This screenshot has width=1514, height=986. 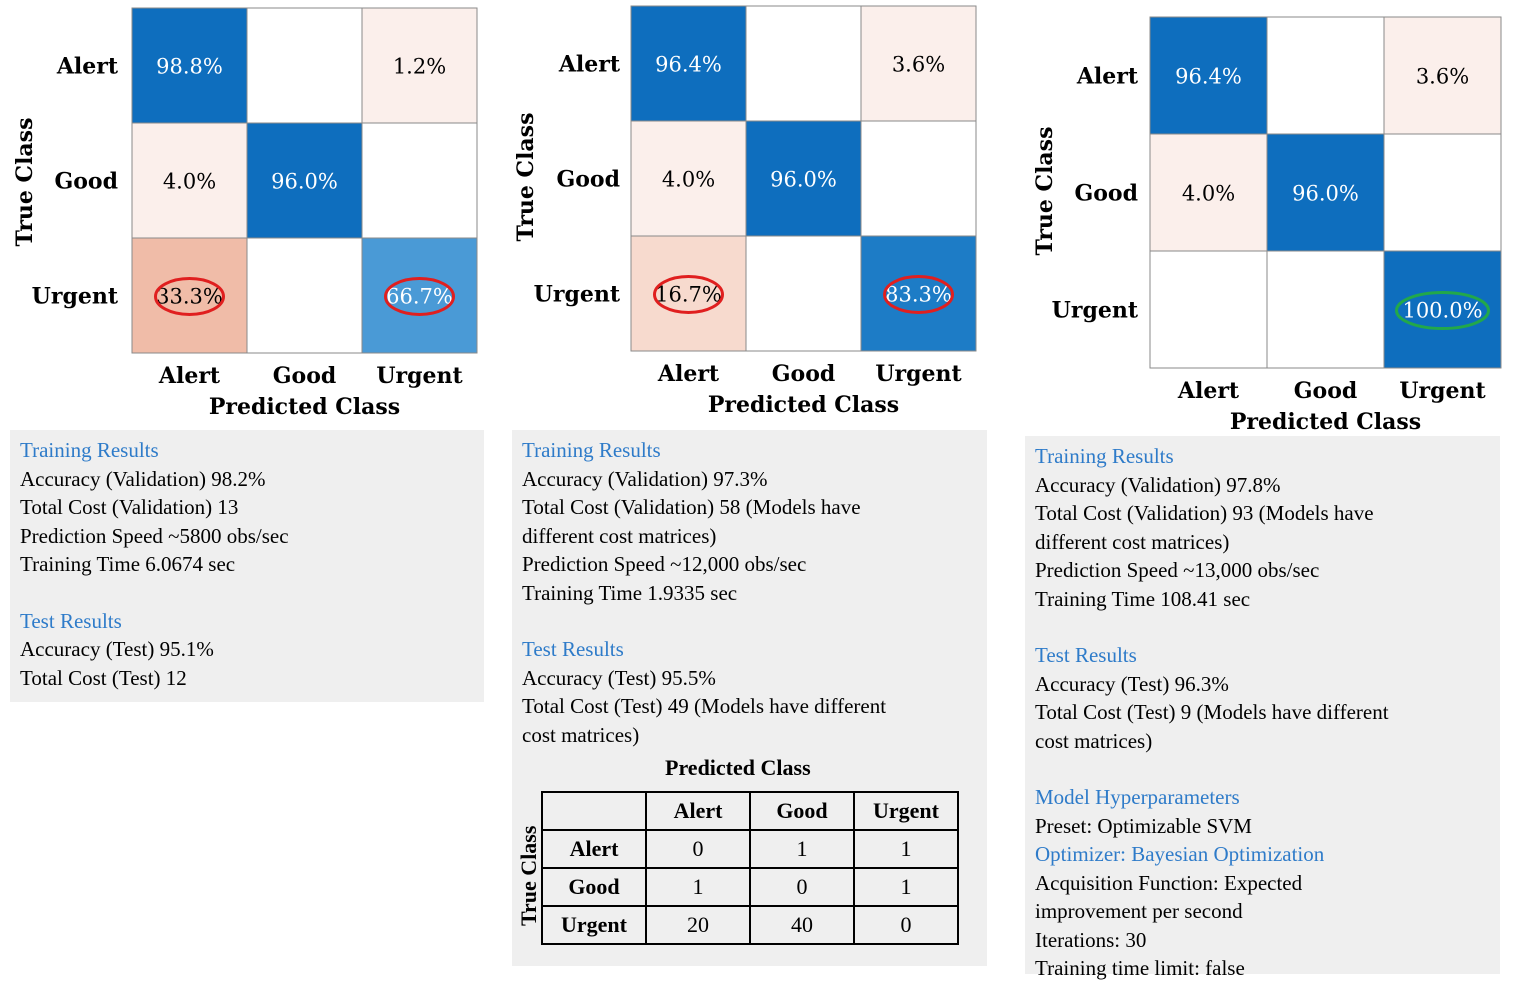 I want to click on hyperparameter-line: Iterations: 30, so click(x=1091, y=939).